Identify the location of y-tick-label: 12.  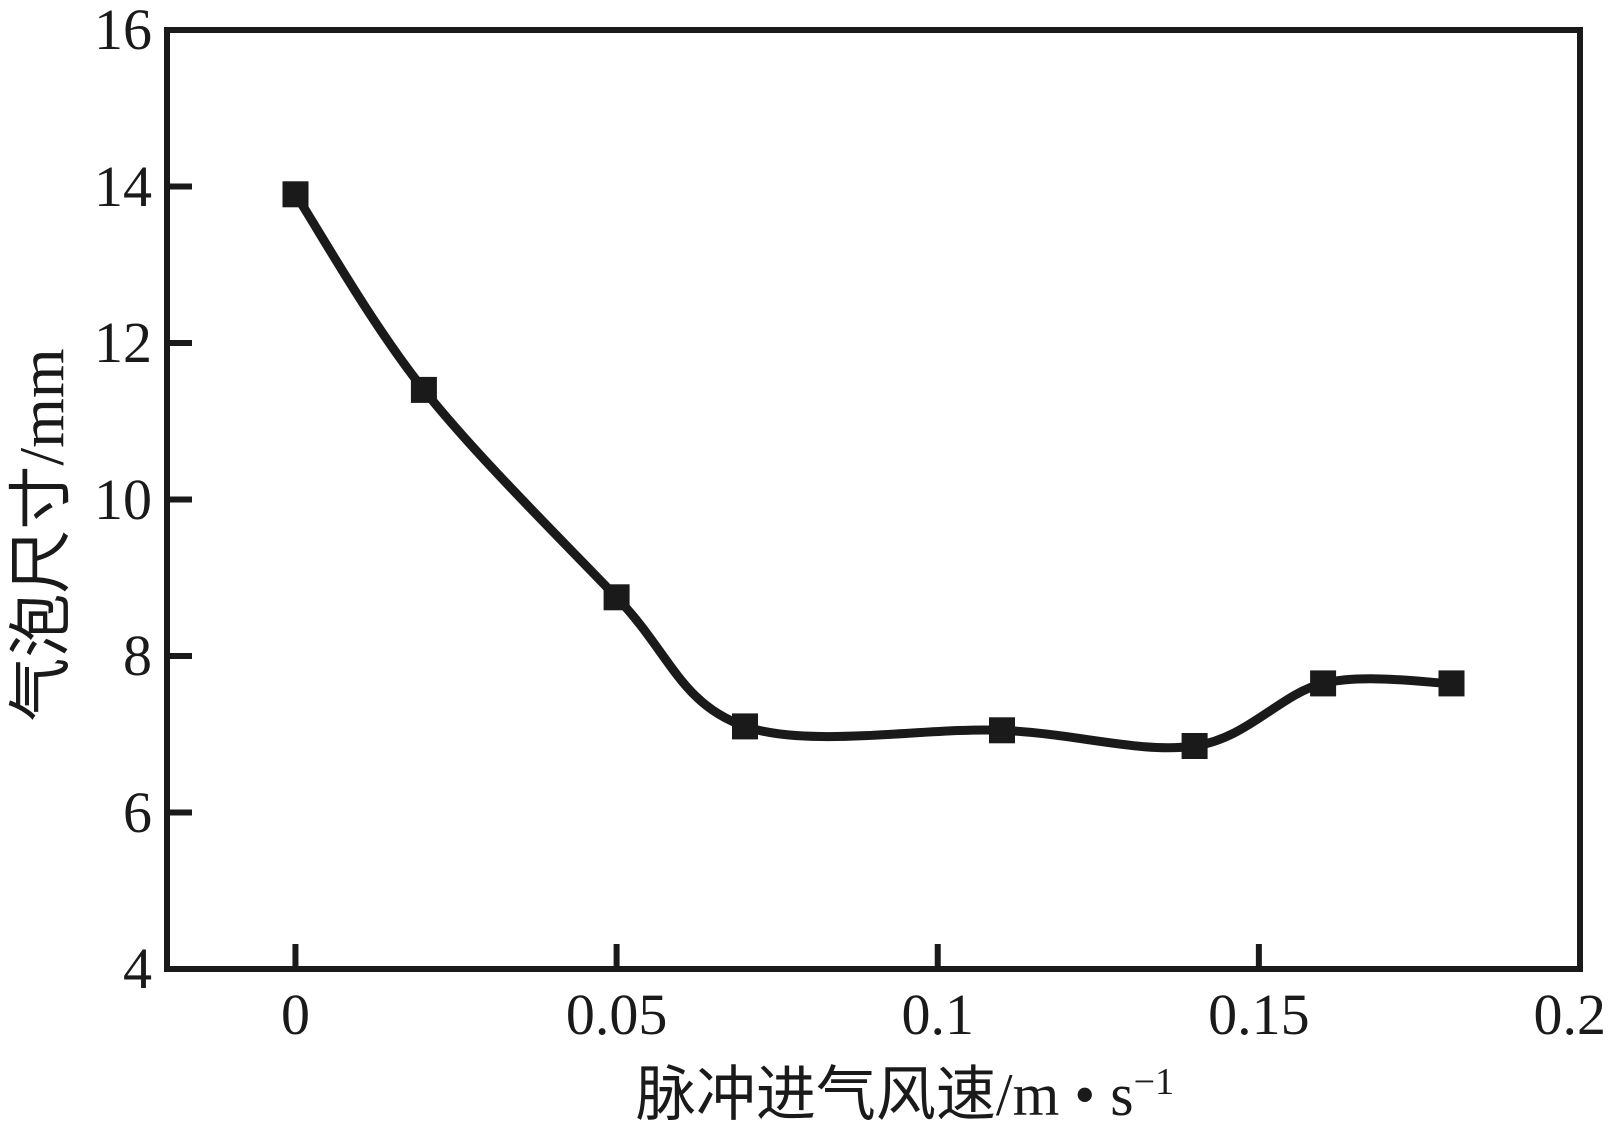
(123, 342).